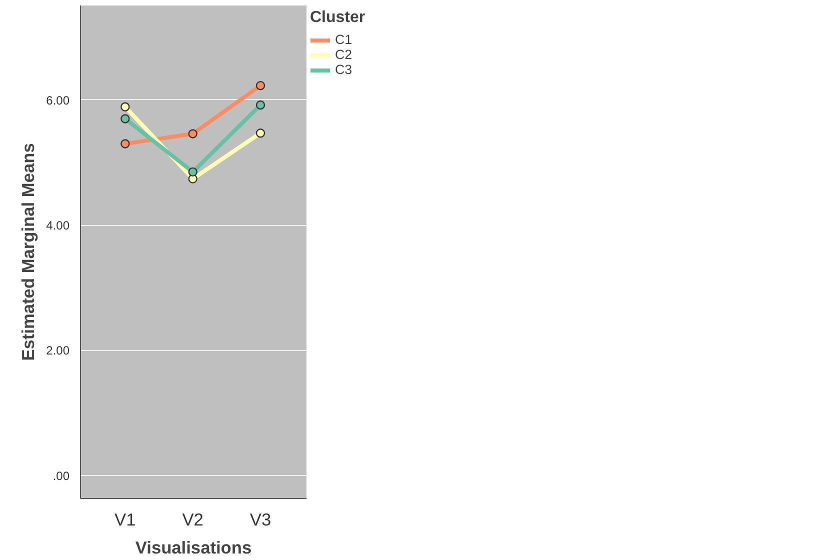 Image resolution: width=839 pixels, height=560 pixels. I want to click on x-tick-label: V1, so click(125, 520).